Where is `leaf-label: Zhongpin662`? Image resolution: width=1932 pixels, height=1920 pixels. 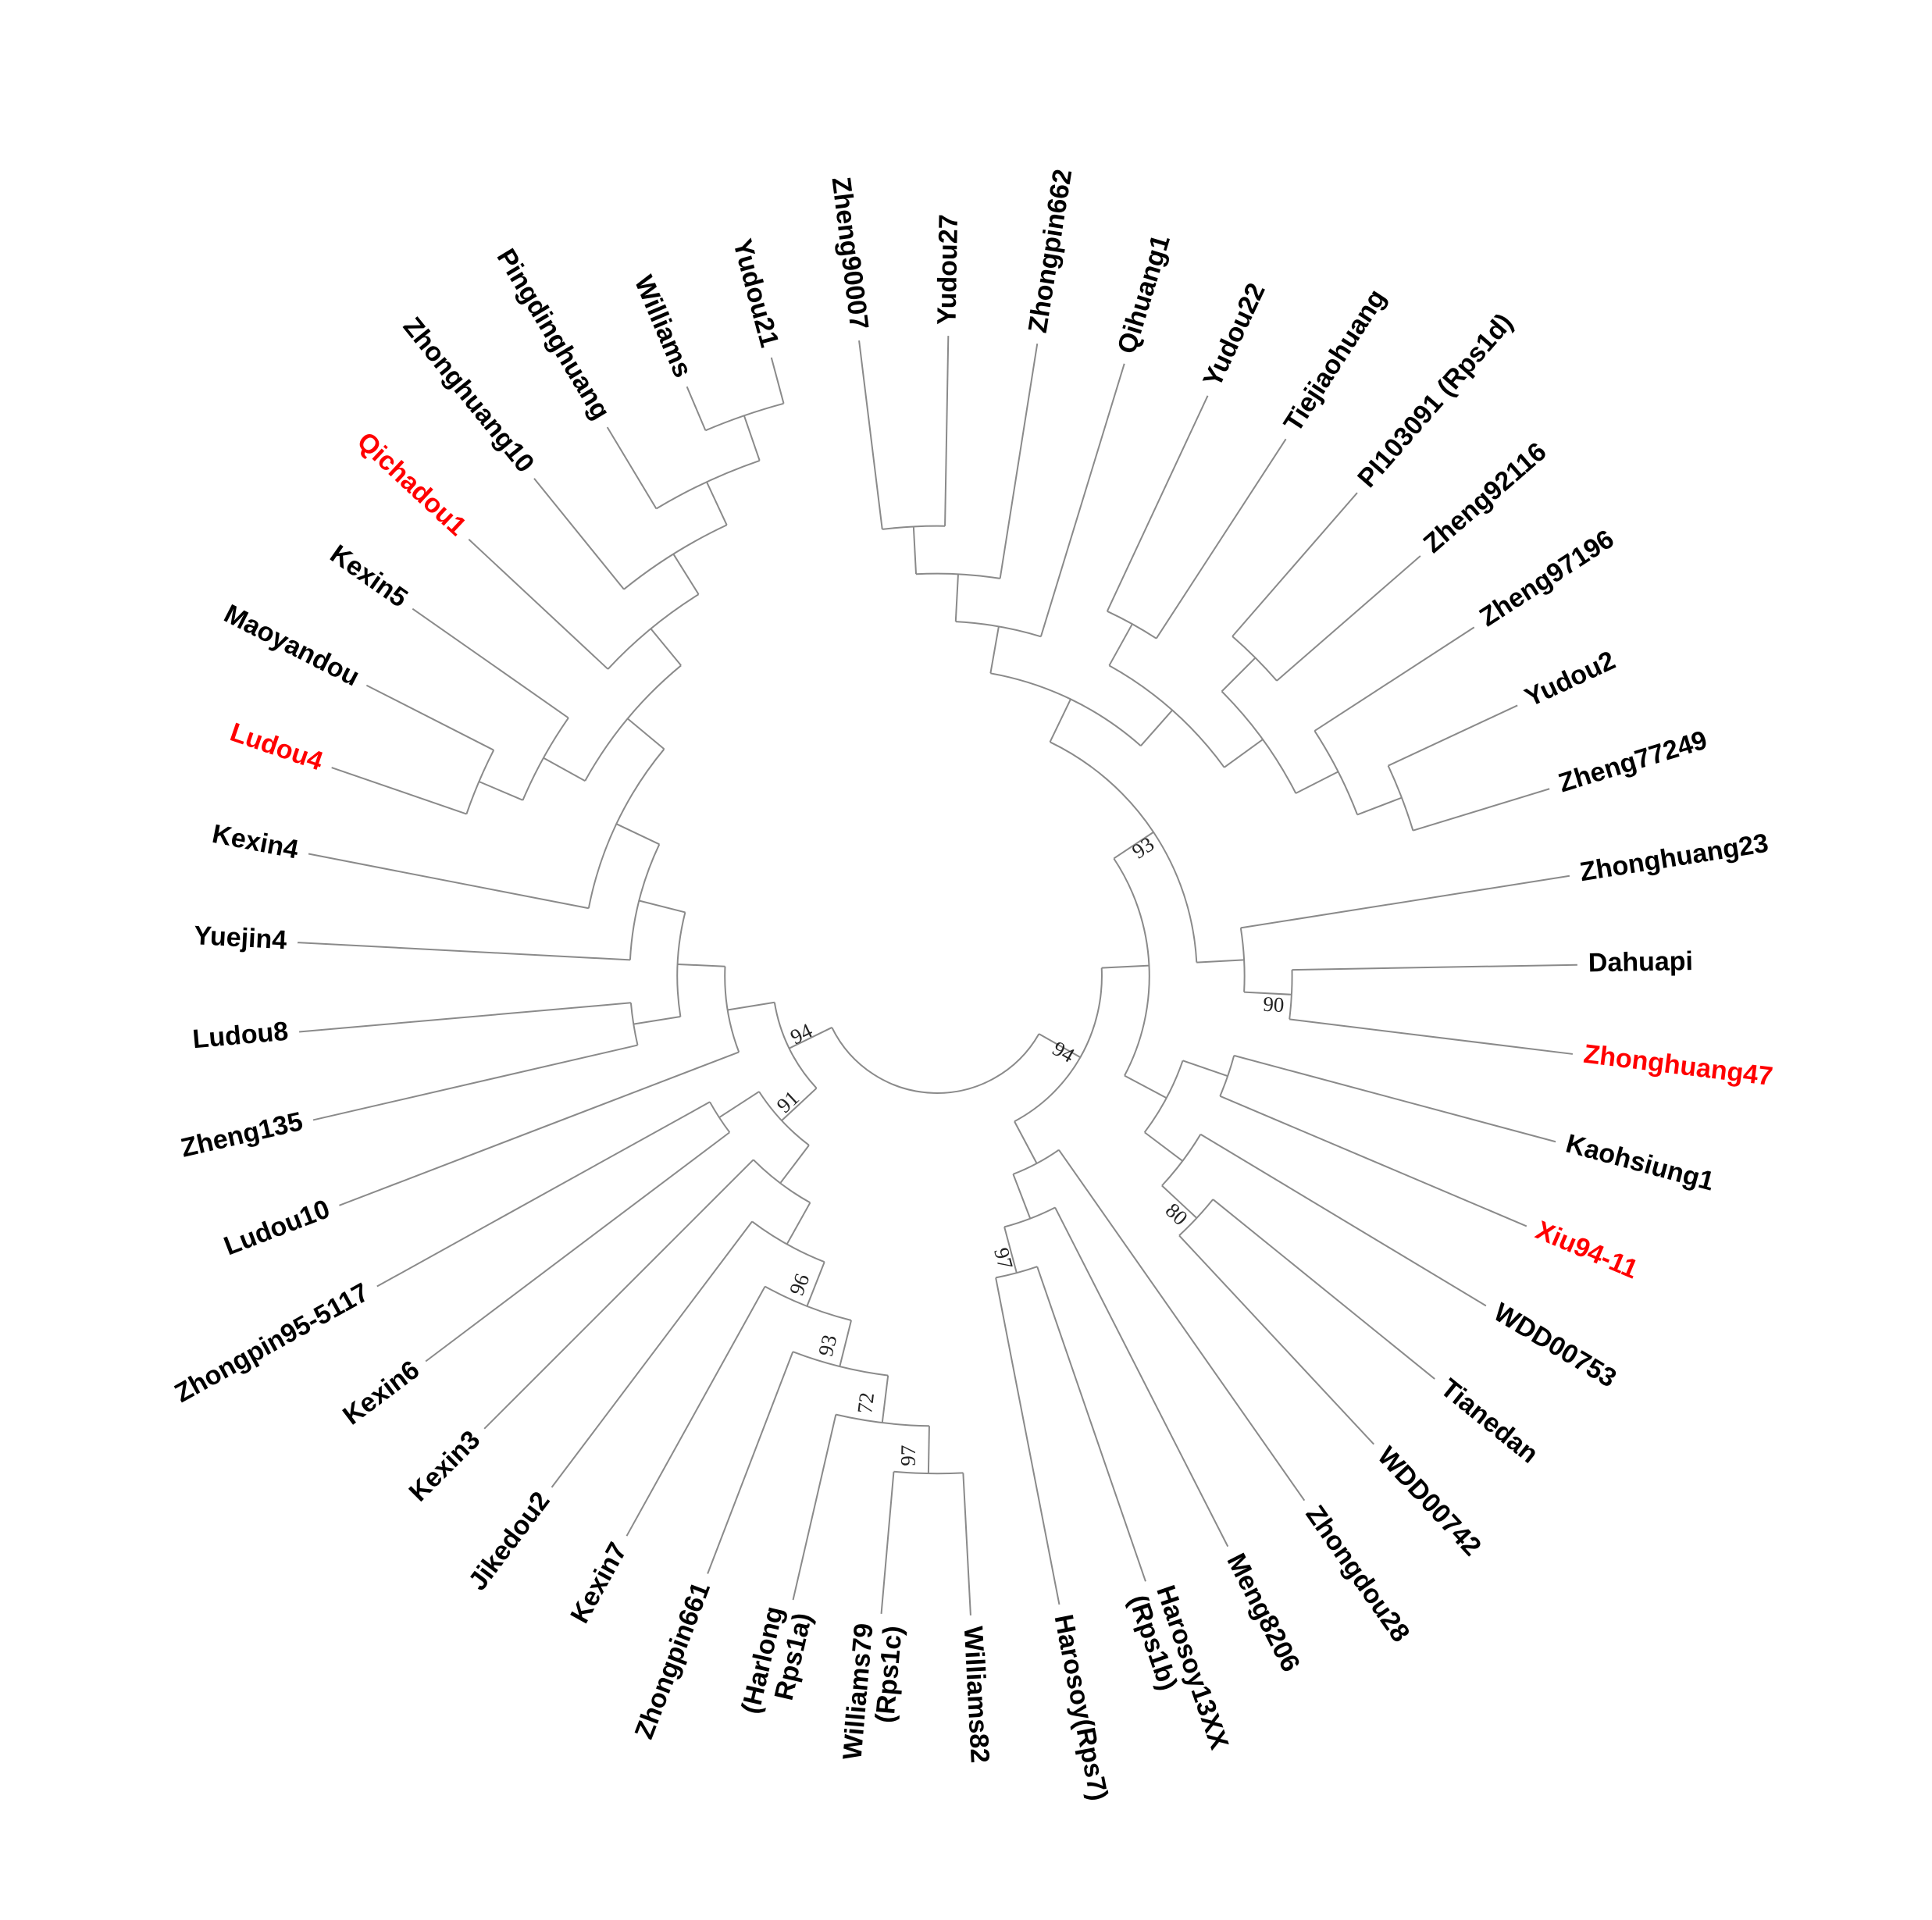
leaf-label: Zhongpin662 is located at coordinates (1050, 251).